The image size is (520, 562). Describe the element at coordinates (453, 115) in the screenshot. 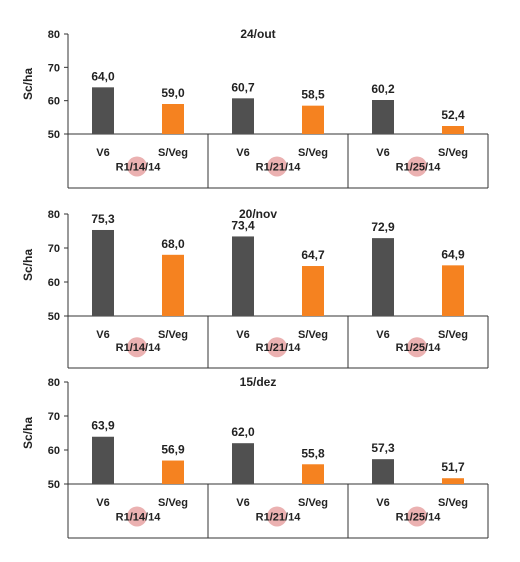

I see `data-label: 52,4` at that location.